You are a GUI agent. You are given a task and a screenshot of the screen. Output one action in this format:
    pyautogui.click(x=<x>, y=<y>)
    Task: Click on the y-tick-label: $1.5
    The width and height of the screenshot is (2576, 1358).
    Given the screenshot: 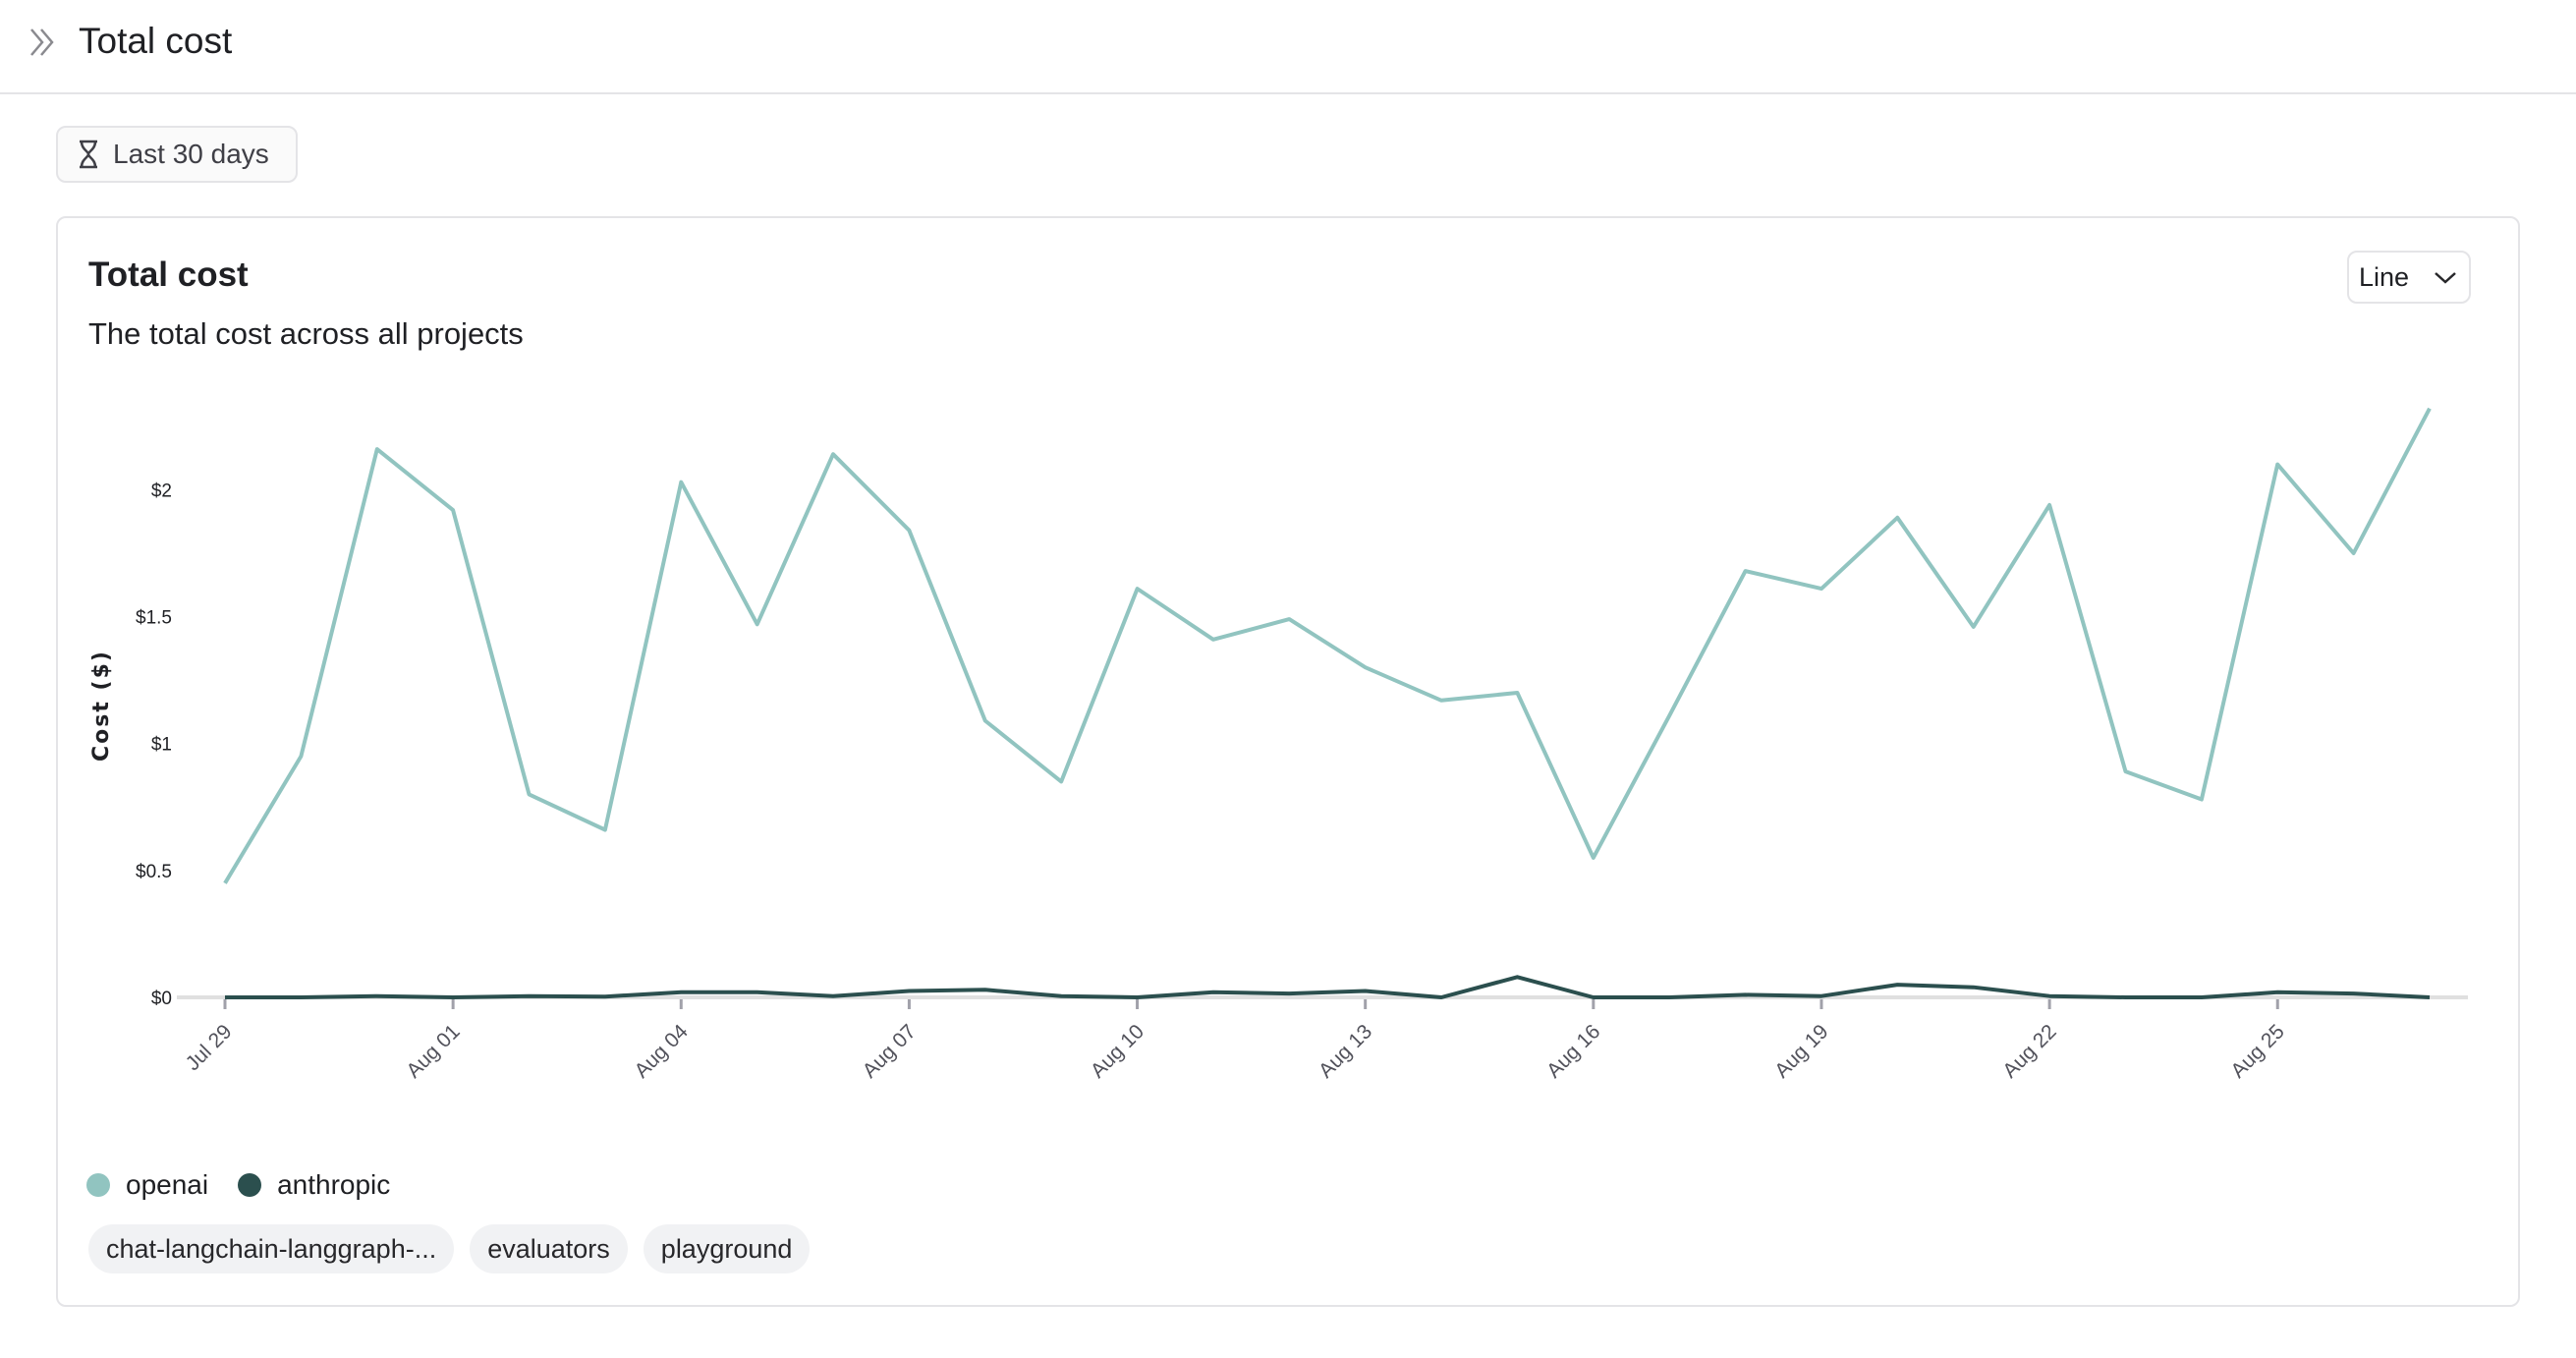 What is the action you would take?
    pyautogui.click(x=154, y=618)
    